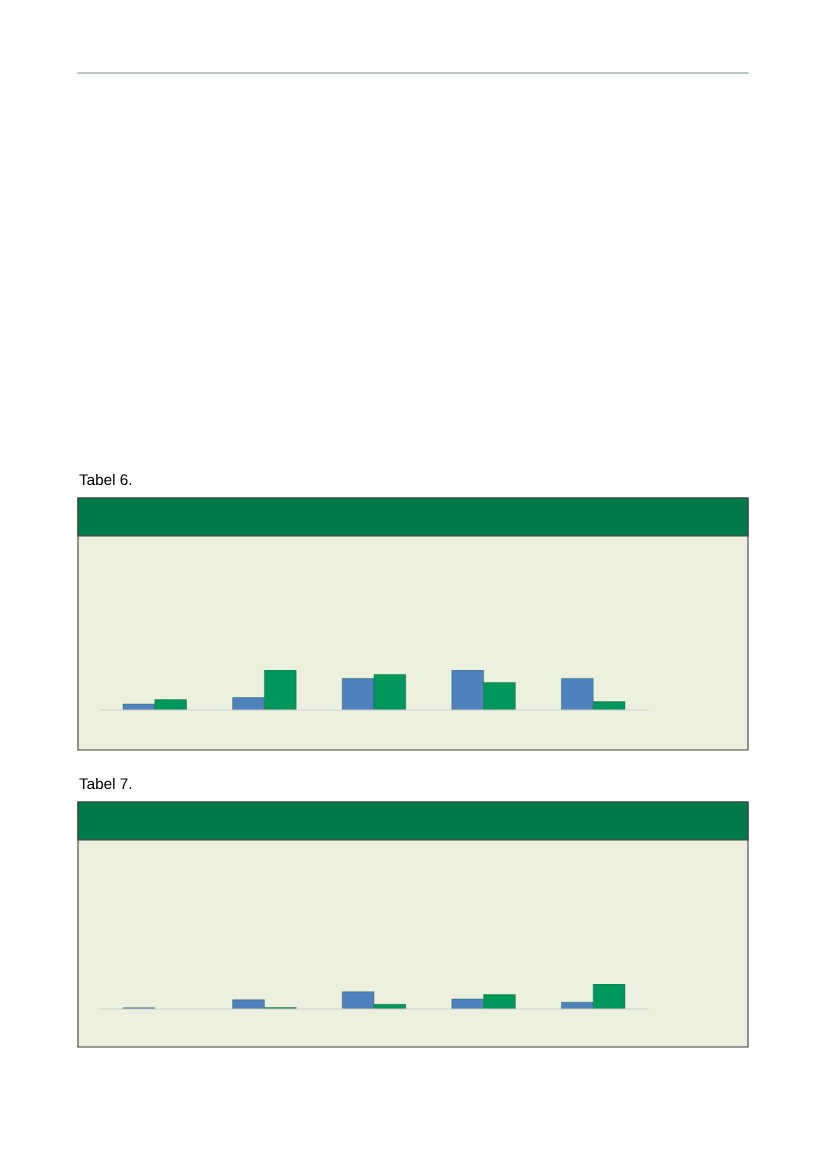  Describe the element at coordinates (105, 479) in the screenshot. I see `chart-title: Tabel 6.` at that location.